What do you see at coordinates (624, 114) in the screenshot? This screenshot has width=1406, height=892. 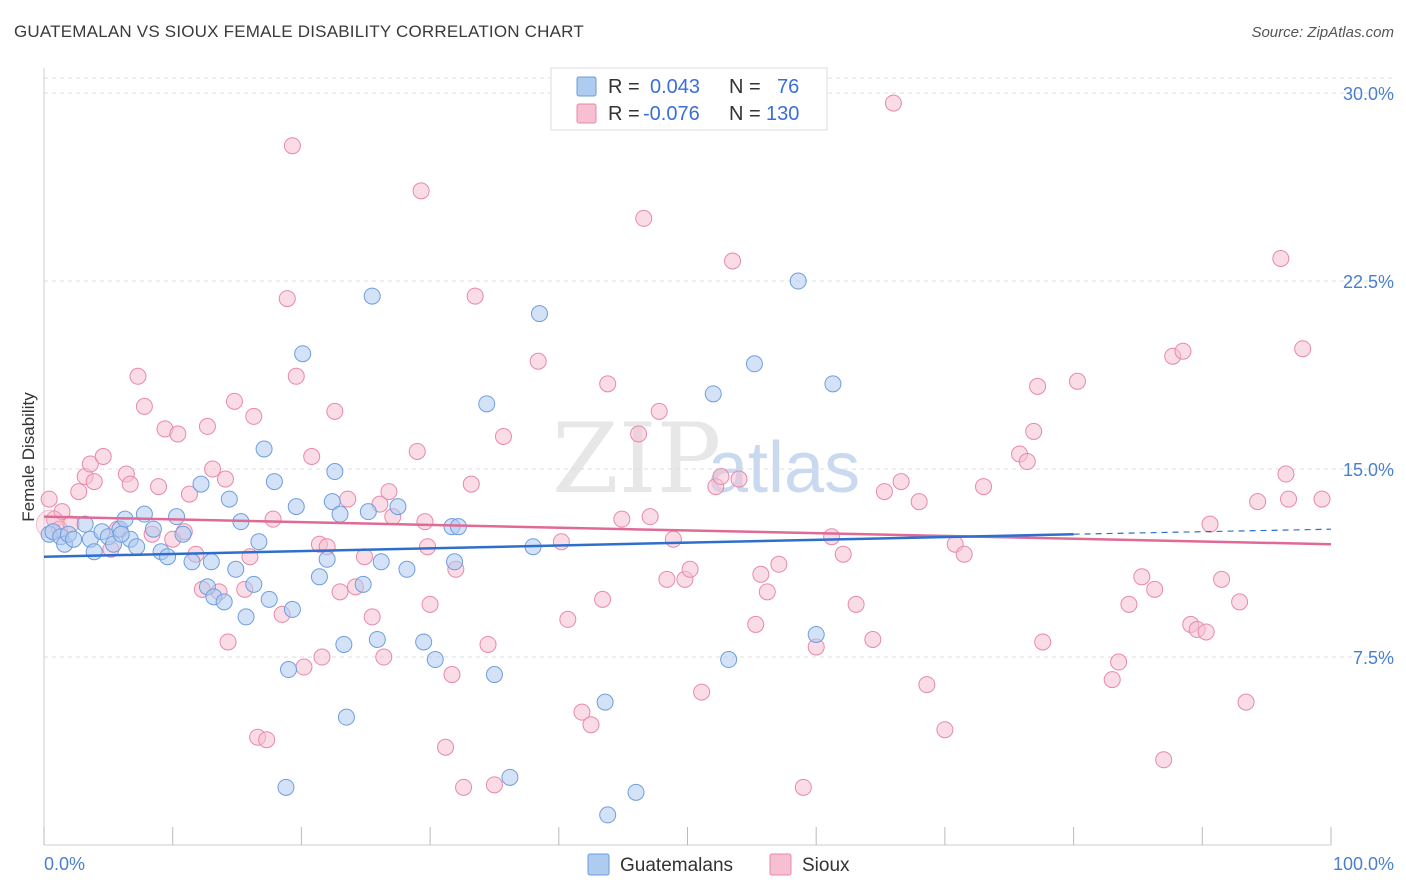 I see `legend-r-label-2: R =` at bounding box center [624, 114].